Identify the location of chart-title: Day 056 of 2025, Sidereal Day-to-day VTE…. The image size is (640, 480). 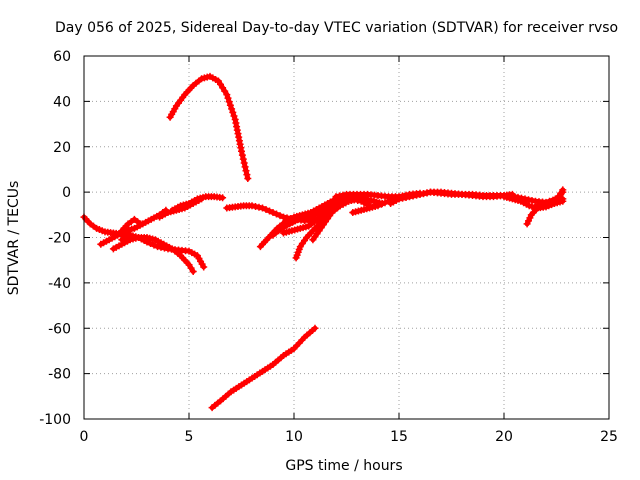
(336, 28).